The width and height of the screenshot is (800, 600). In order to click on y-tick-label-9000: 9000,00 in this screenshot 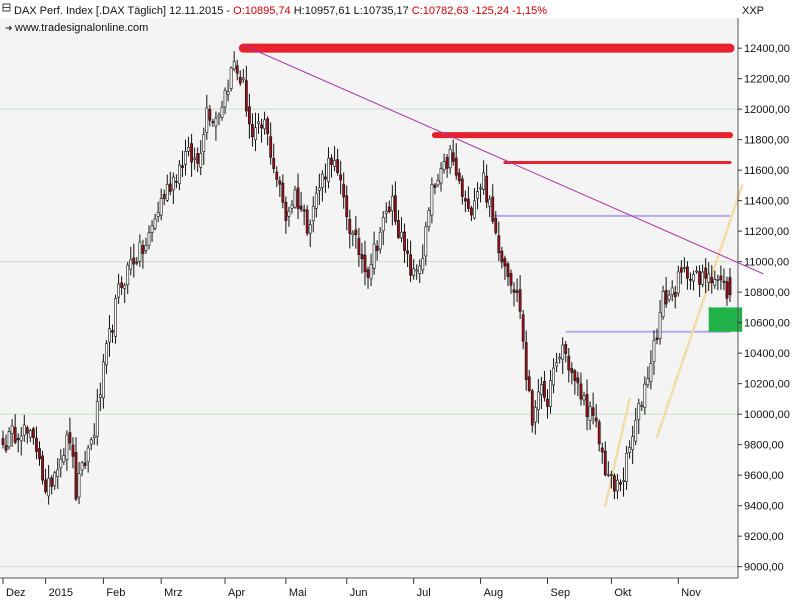, I will do `click(764, 568)`.